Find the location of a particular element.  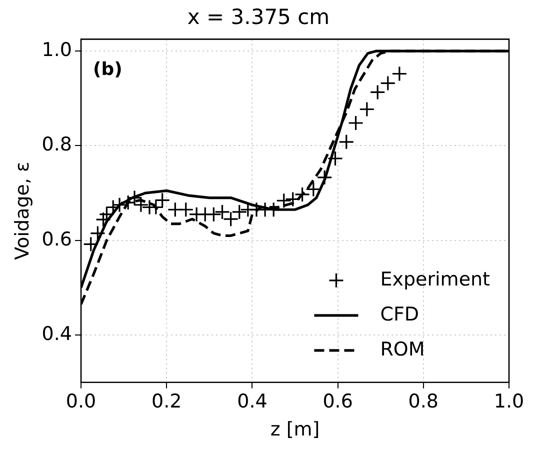

x-tick-label: 0.4 is located at coordinates (252, 401).